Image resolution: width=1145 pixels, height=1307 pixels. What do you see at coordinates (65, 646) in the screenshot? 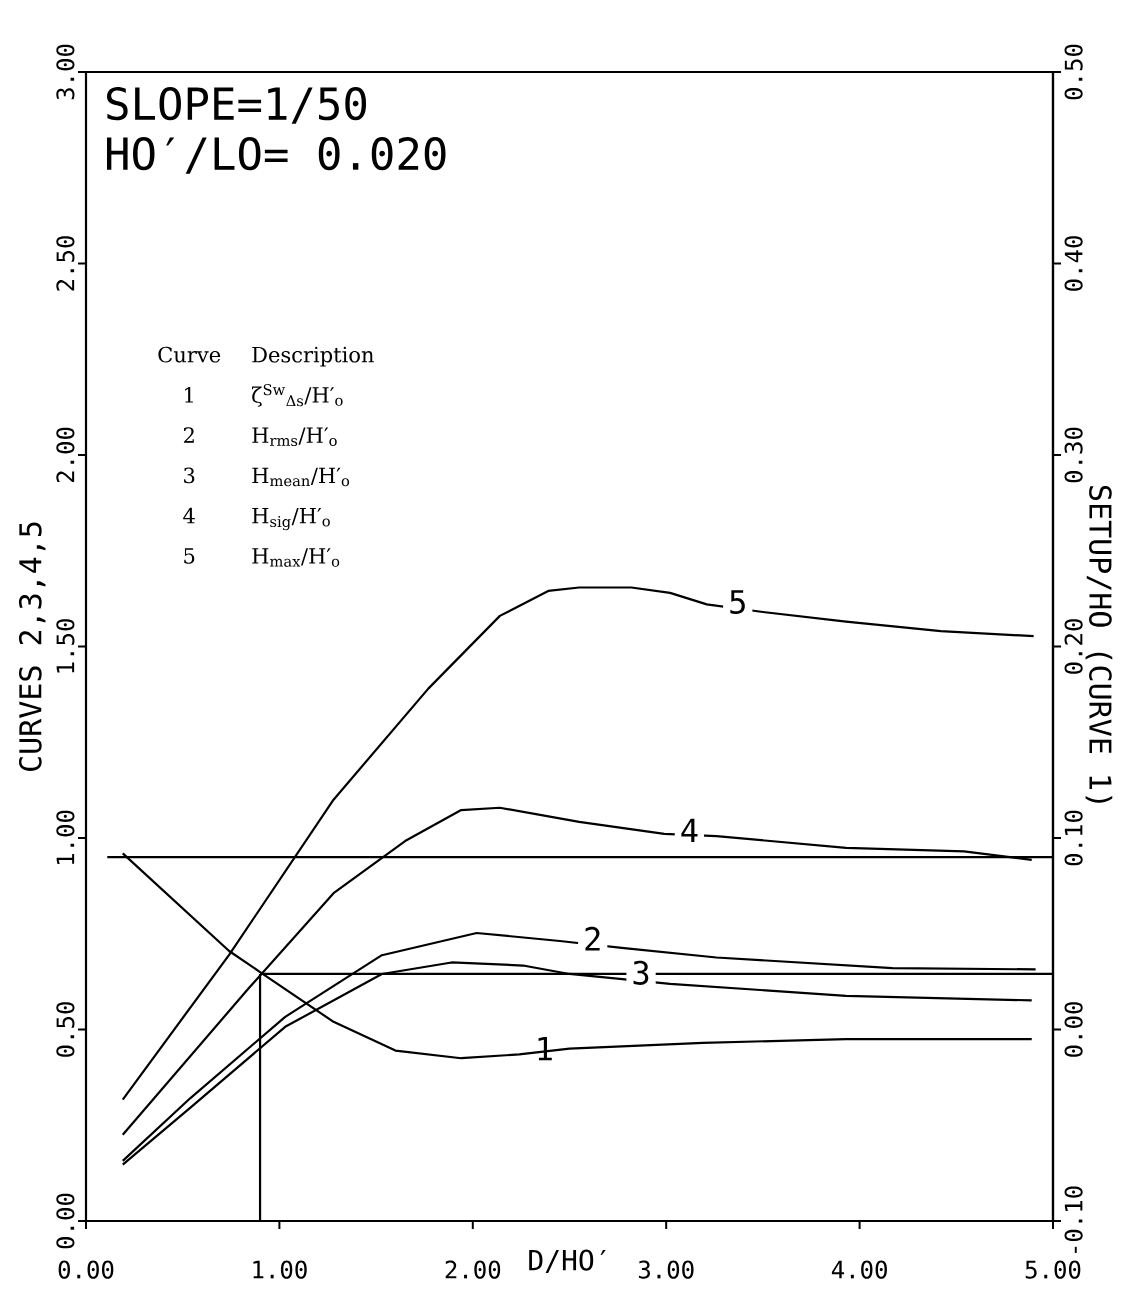
I see `y-tick-label: 1.50` at bounding box center [65, 646].